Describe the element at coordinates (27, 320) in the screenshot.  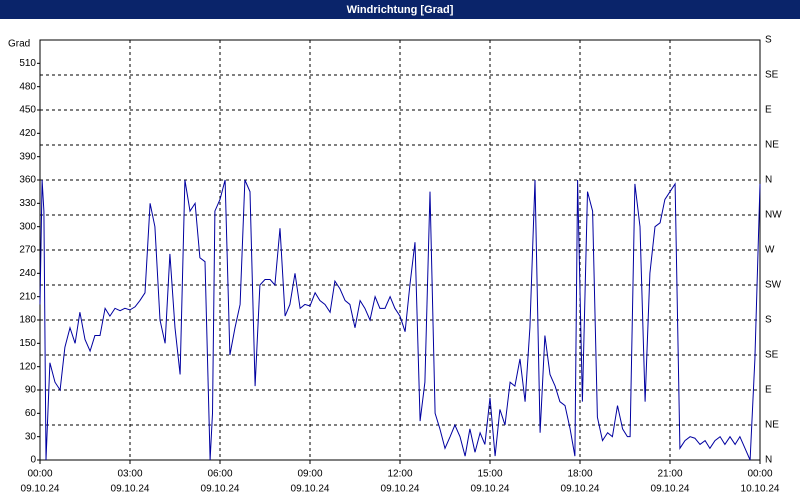
I see `y-tick-label: 180` at that location.